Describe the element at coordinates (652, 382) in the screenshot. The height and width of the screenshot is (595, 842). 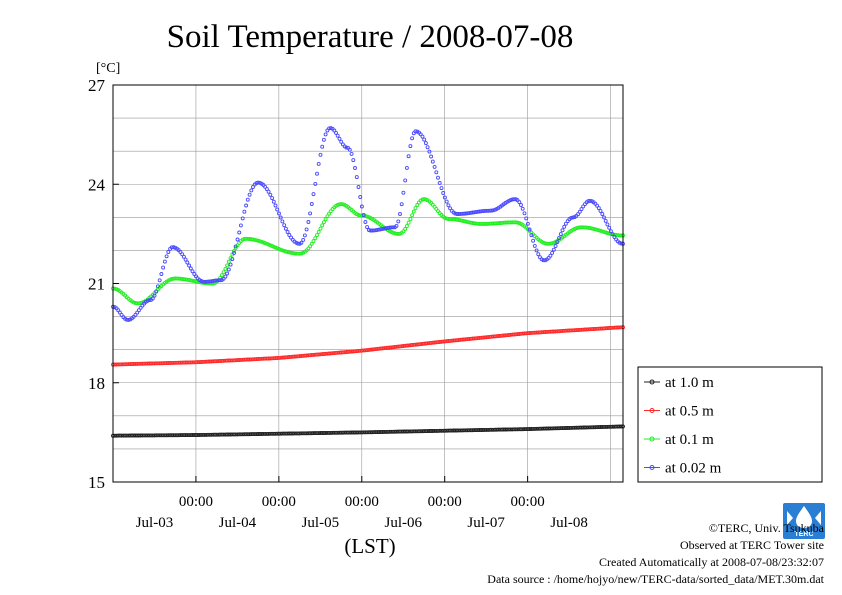
I see `legend-marker` at that location.